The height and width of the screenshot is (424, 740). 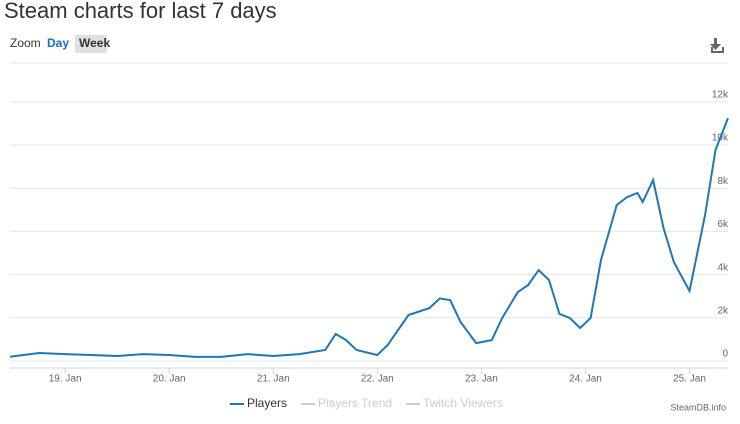 What do you see at coordinates (723, 181) in the screenshot?
I see `y-tick-label: 8k` at bounding box center [723, 181].